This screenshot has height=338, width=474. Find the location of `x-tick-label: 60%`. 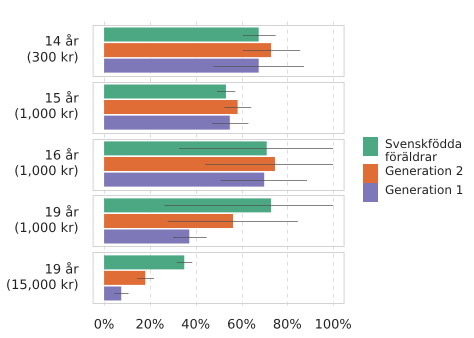

x-tick-label: 60% is located at coordinates (241, 325).